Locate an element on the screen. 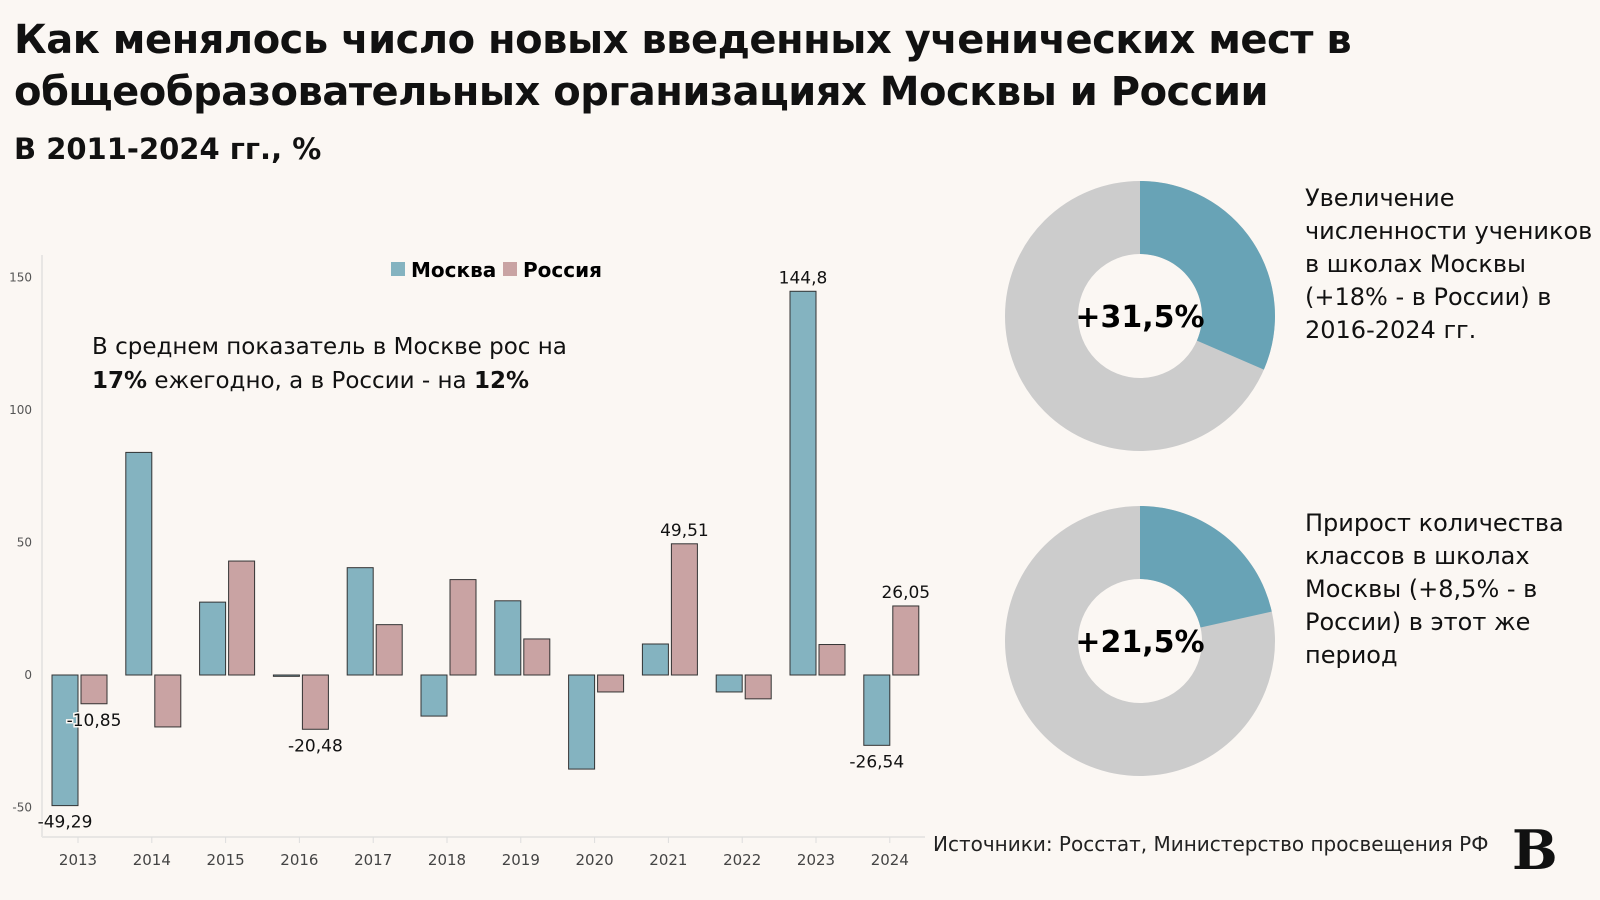 This screenshot has width=1600, height=900. note-line1: В среднем показатель в Москве рос на is located at coordinates (329, 347).